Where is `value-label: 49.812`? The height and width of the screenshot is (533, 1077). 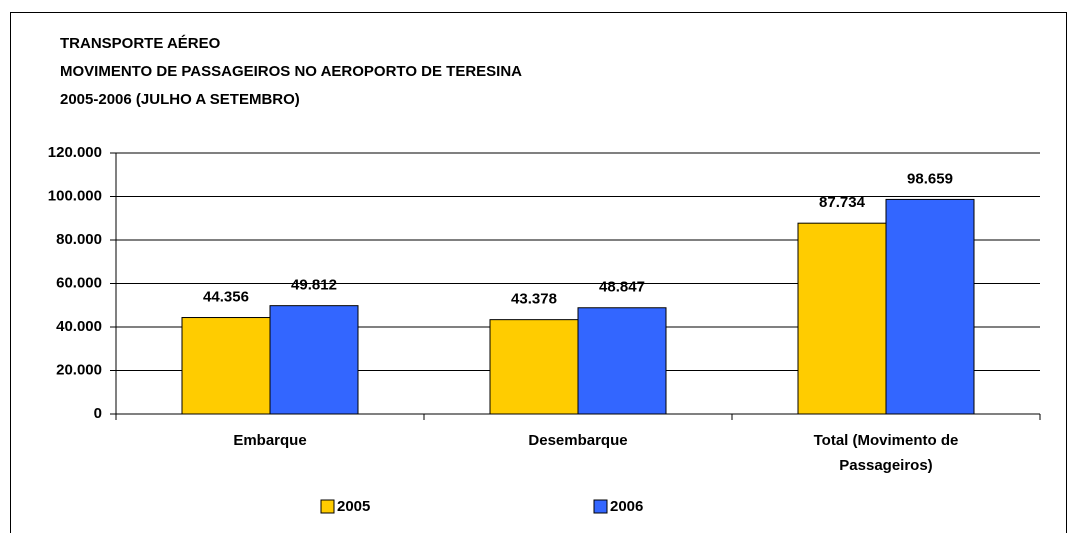 value-label: 49.812 is located at coordinates (314, 285).